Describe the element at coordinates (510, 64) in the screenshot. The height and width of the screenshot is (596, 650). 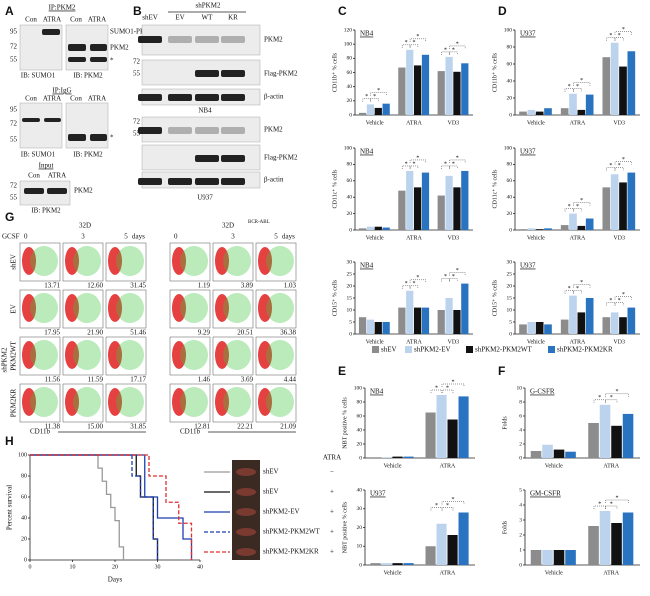
I see `y-tick-label: 60` at that location.